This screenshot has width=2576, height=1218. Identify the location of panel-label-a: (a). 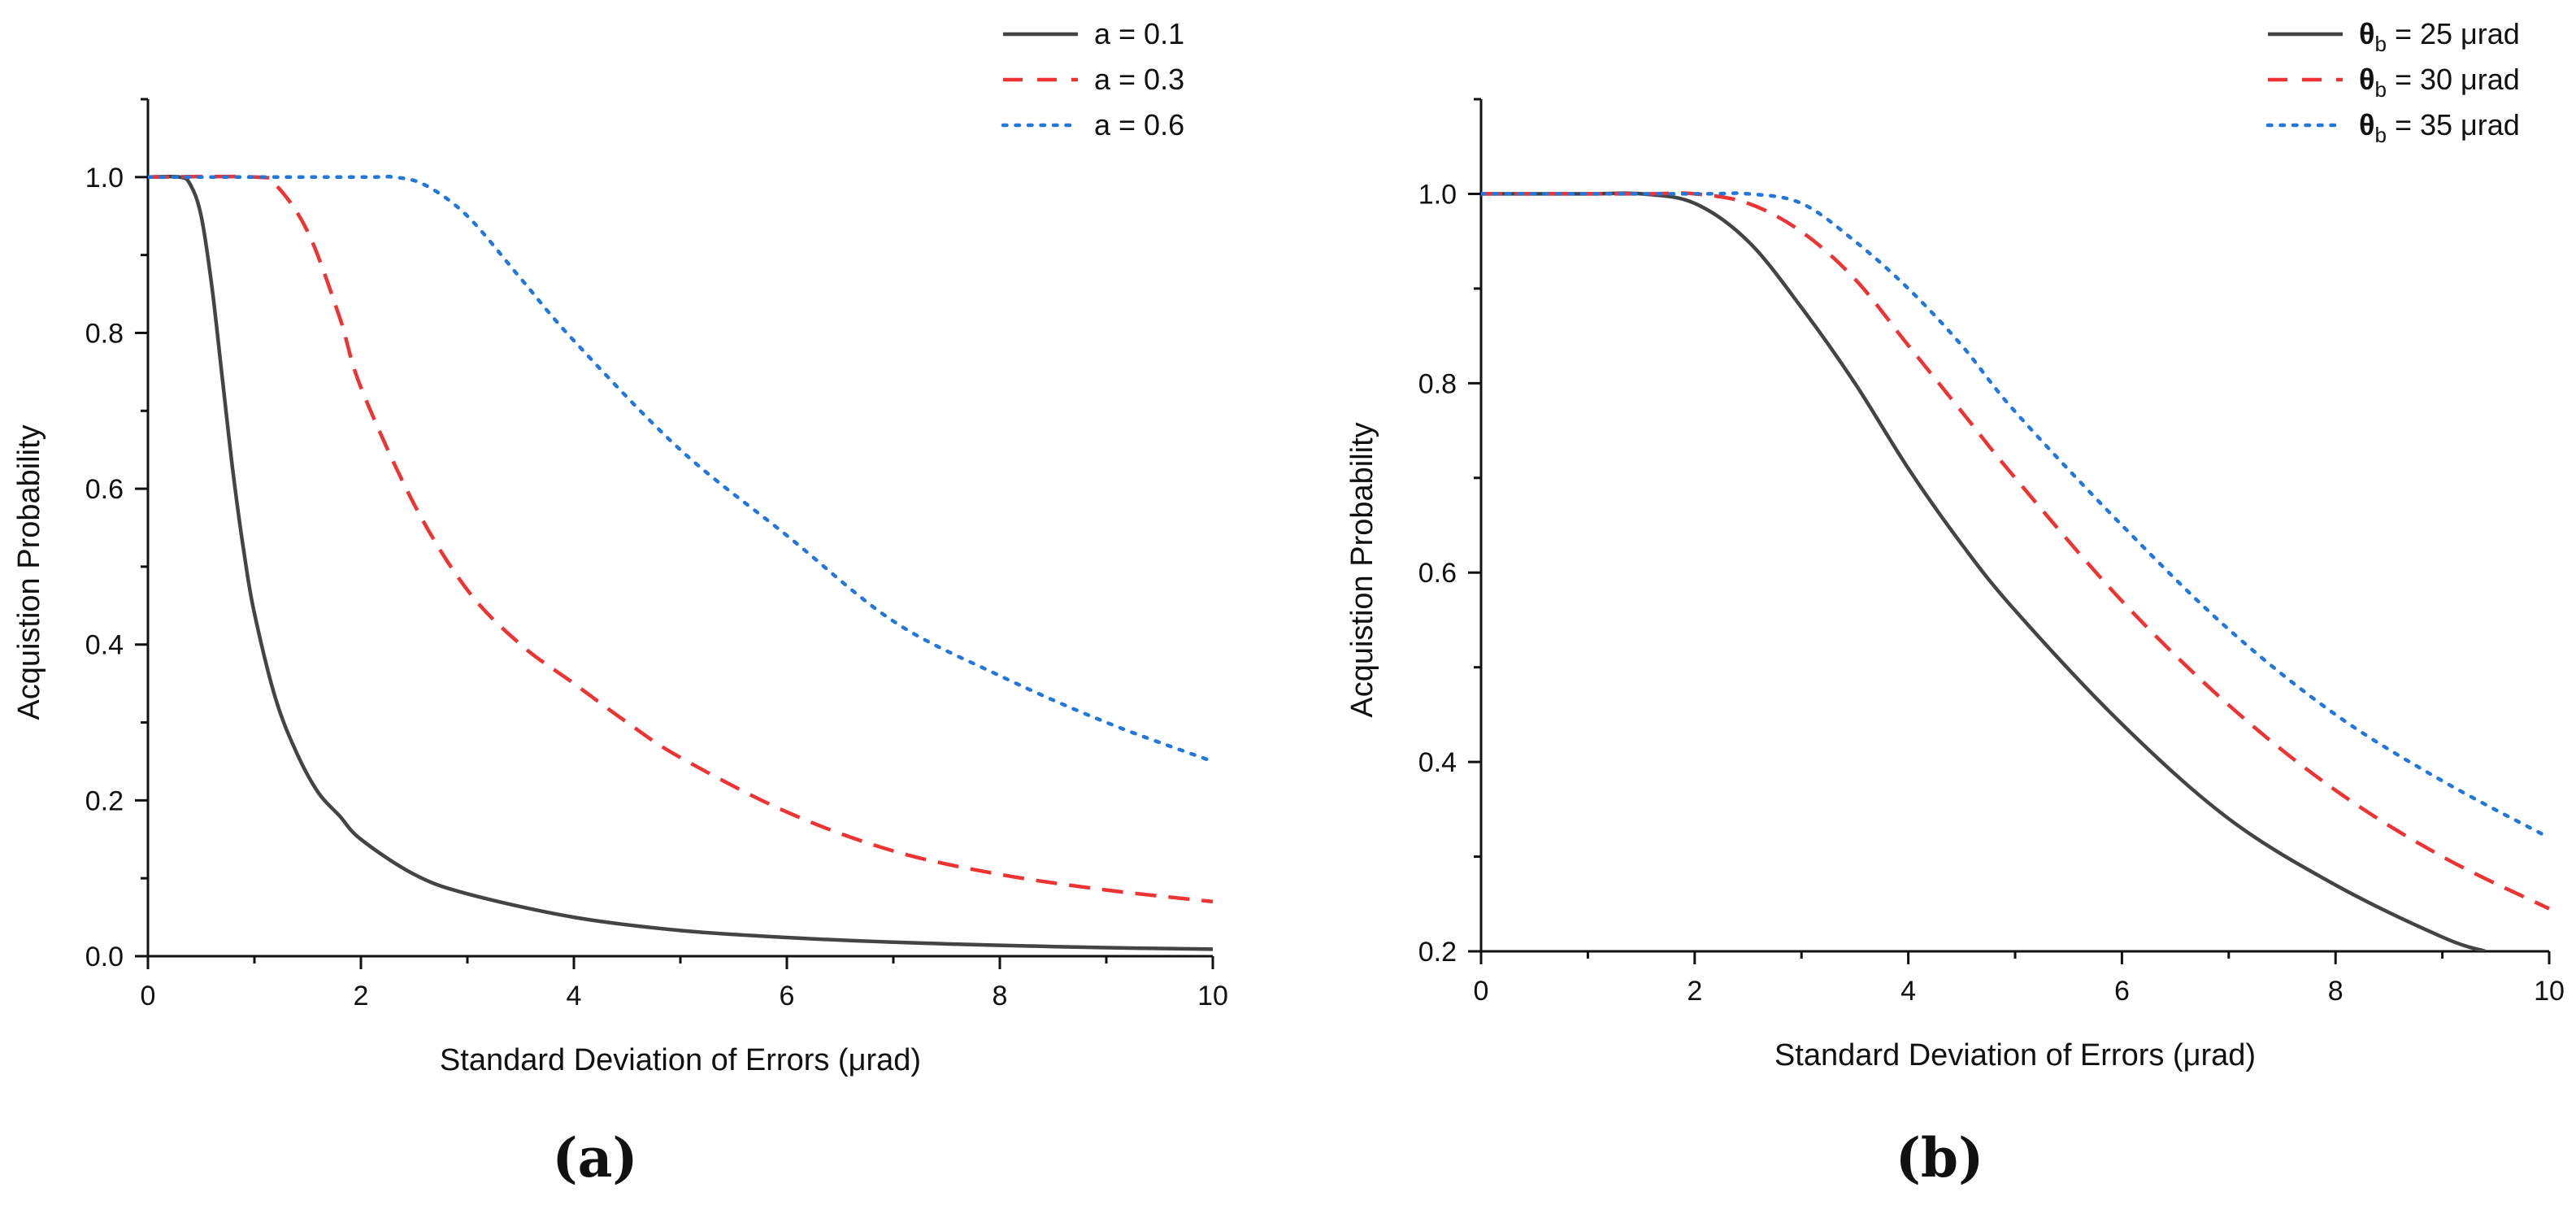
(594, 1158).